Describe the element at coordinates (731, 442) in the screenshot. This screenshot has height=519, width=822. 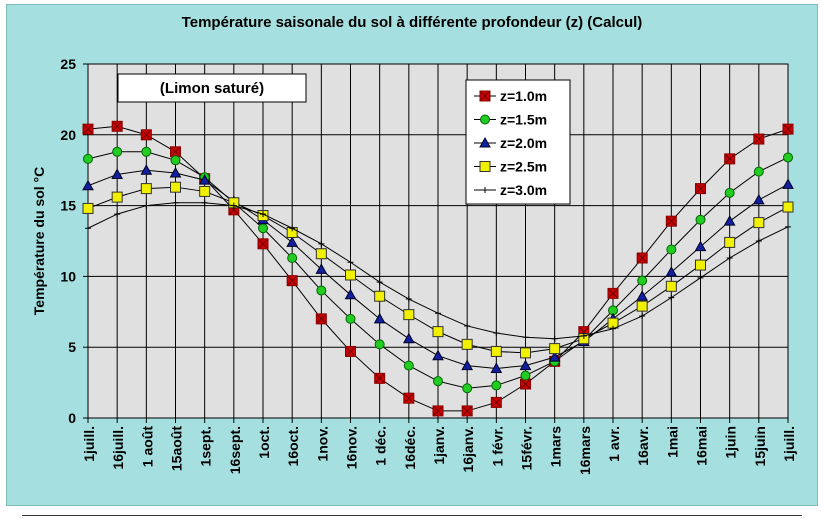
I see `x-tick-label: 1juin` at that location.